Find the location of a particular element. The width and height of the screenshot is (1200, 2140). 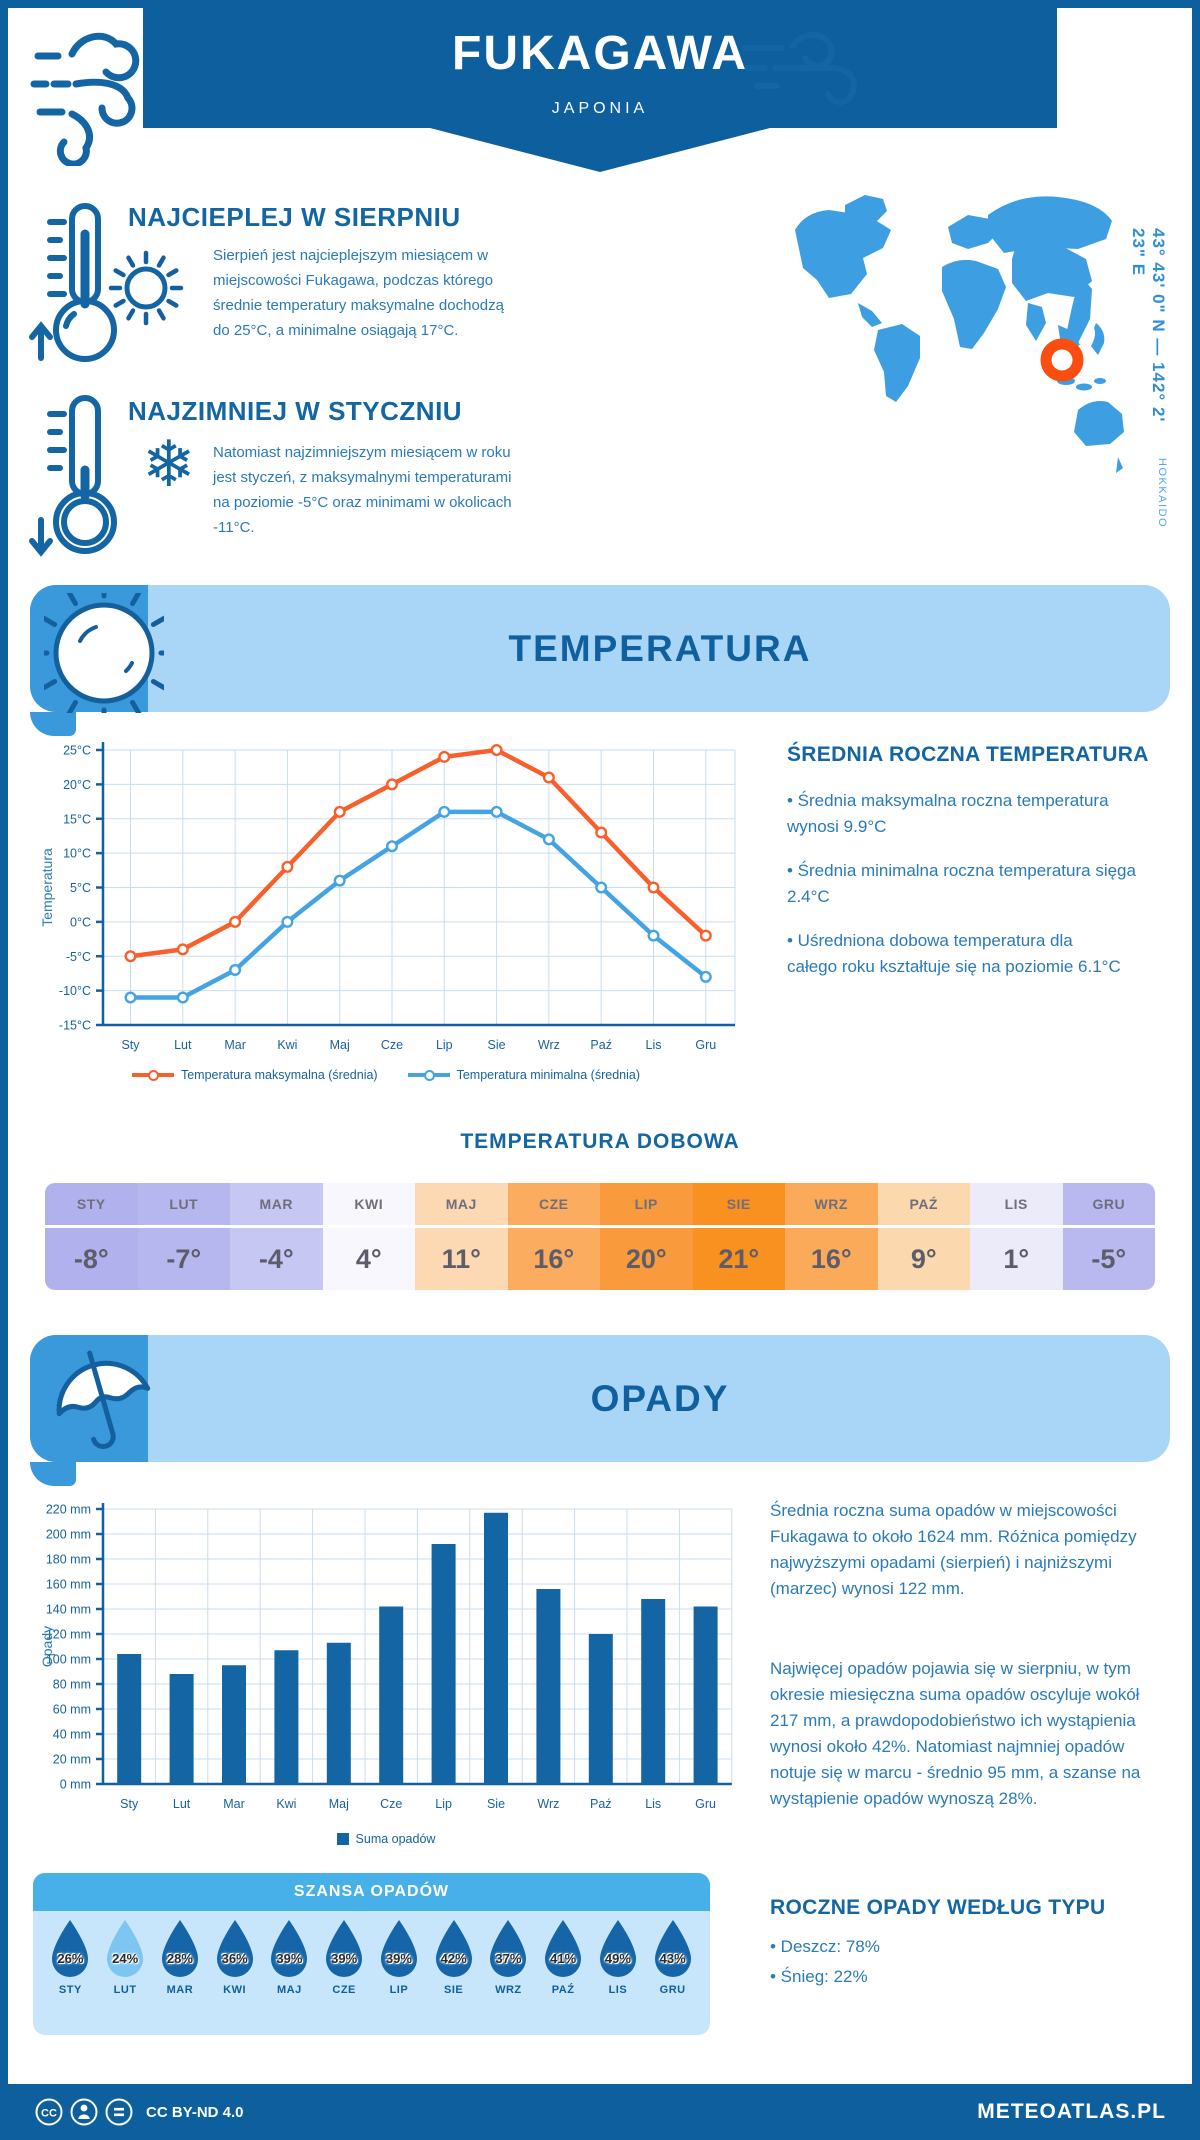

rain-chance-item: 43% GRU is located at coordinates (672, 1957).